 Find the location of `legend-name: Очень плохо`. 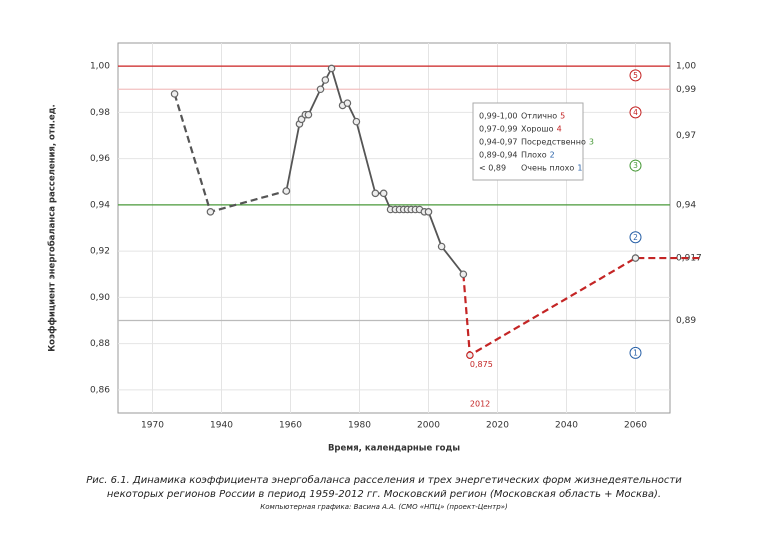

legend-name: Очень плохо is located at coordinates (547, 168).